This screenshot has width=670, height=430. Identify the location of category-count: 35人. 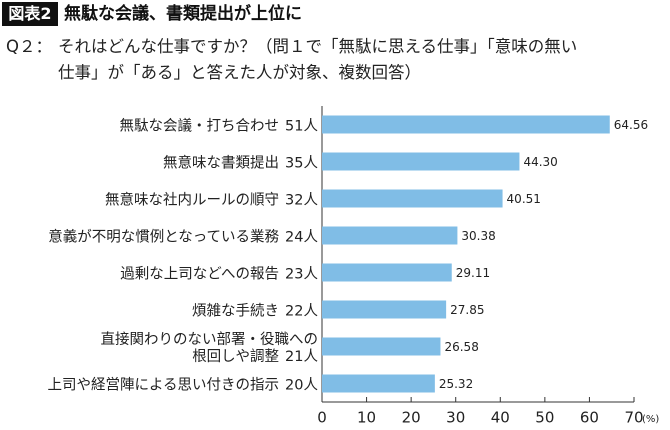
(301, 163).